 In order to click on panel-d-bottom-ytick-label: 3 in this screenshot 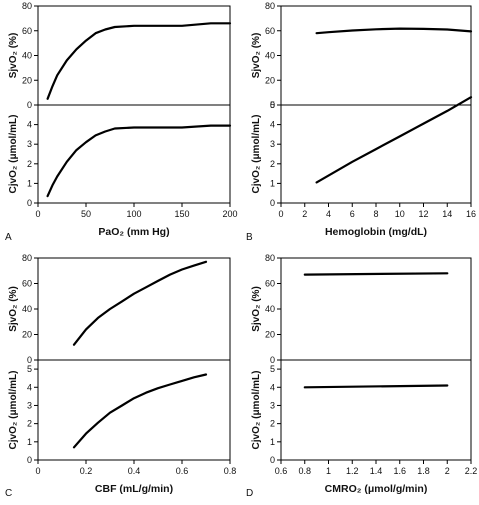, I will do `click(272, 405)`.